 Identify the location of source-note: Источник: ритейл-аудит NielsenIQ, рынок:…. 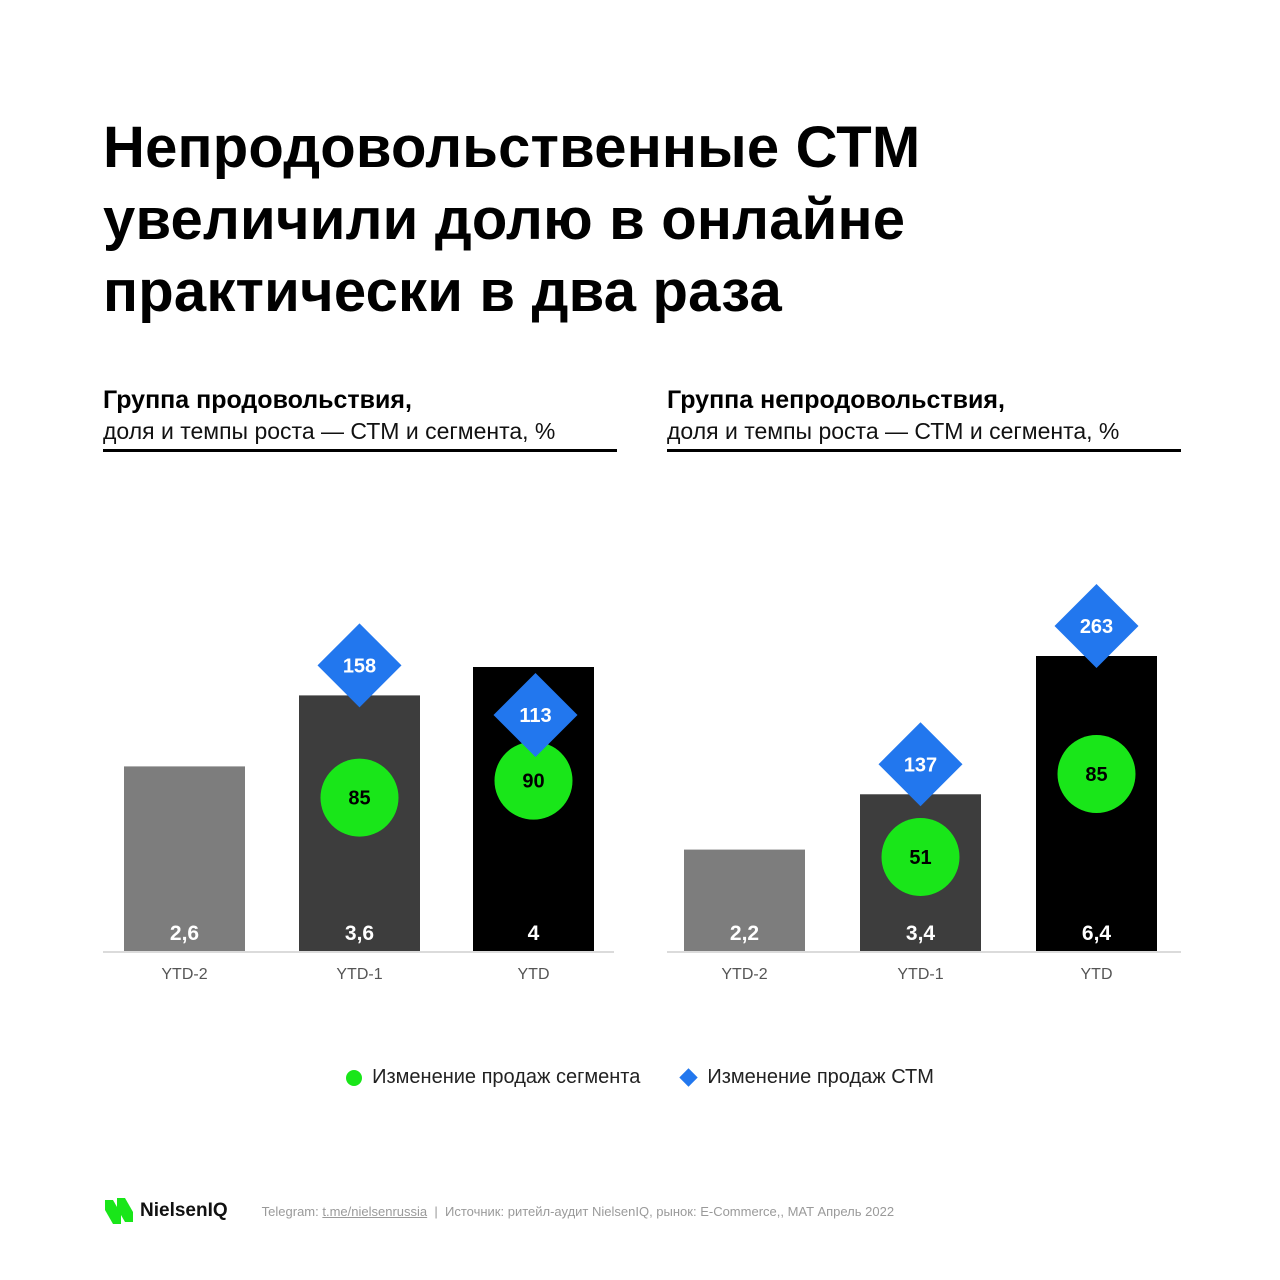
(670, 1211).